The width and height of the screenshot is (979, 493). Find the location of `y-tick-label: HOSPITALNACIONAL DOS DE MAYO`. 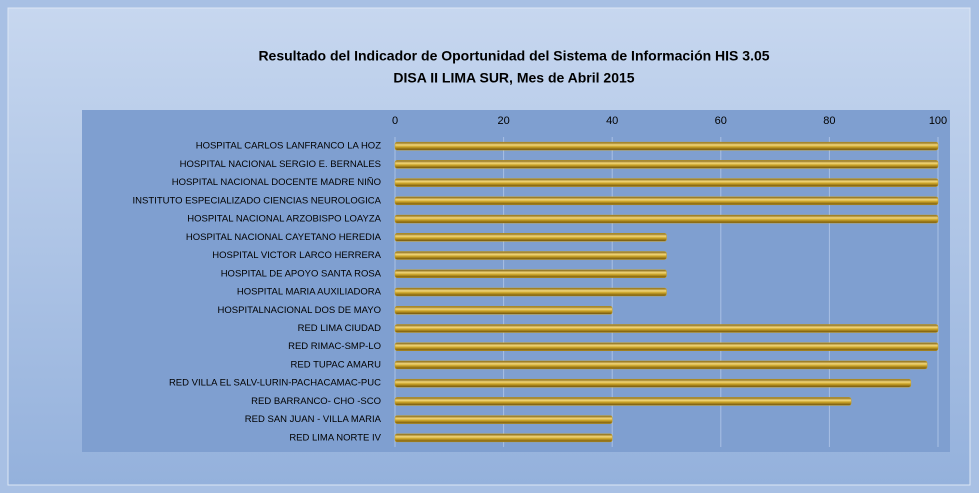

y-tick-label: HOSPITALNACIONAL DOS DE MAYO is located at coordinates (299, 310).